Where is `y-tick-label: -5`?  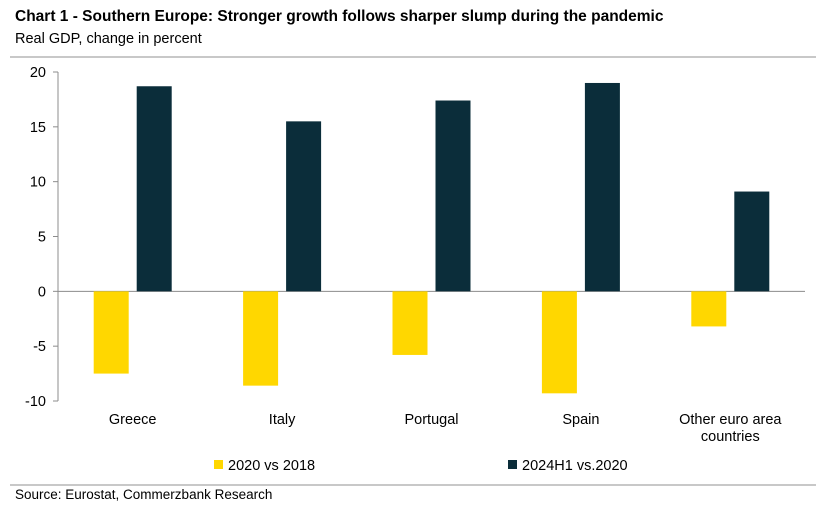 y-tick-label: -5 is located at coordinates (39, 347).